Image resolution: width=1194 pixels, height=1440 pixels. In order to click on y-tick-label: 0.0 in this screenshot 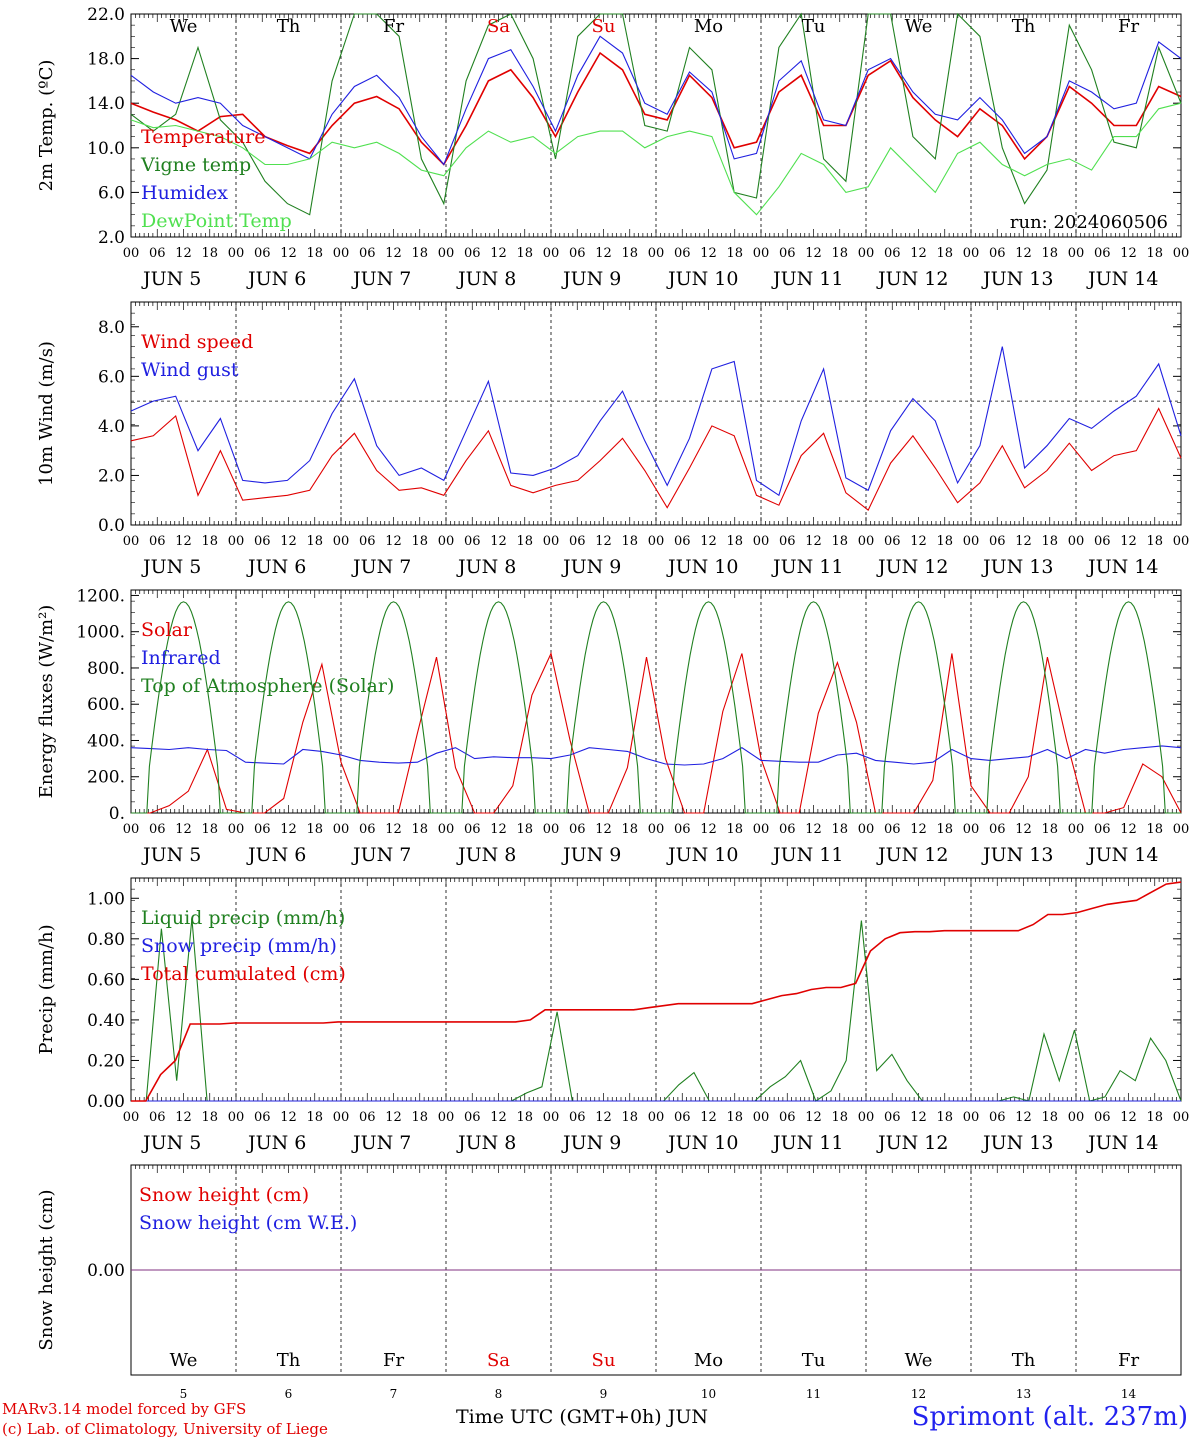, I will do `click(111, 526)`.